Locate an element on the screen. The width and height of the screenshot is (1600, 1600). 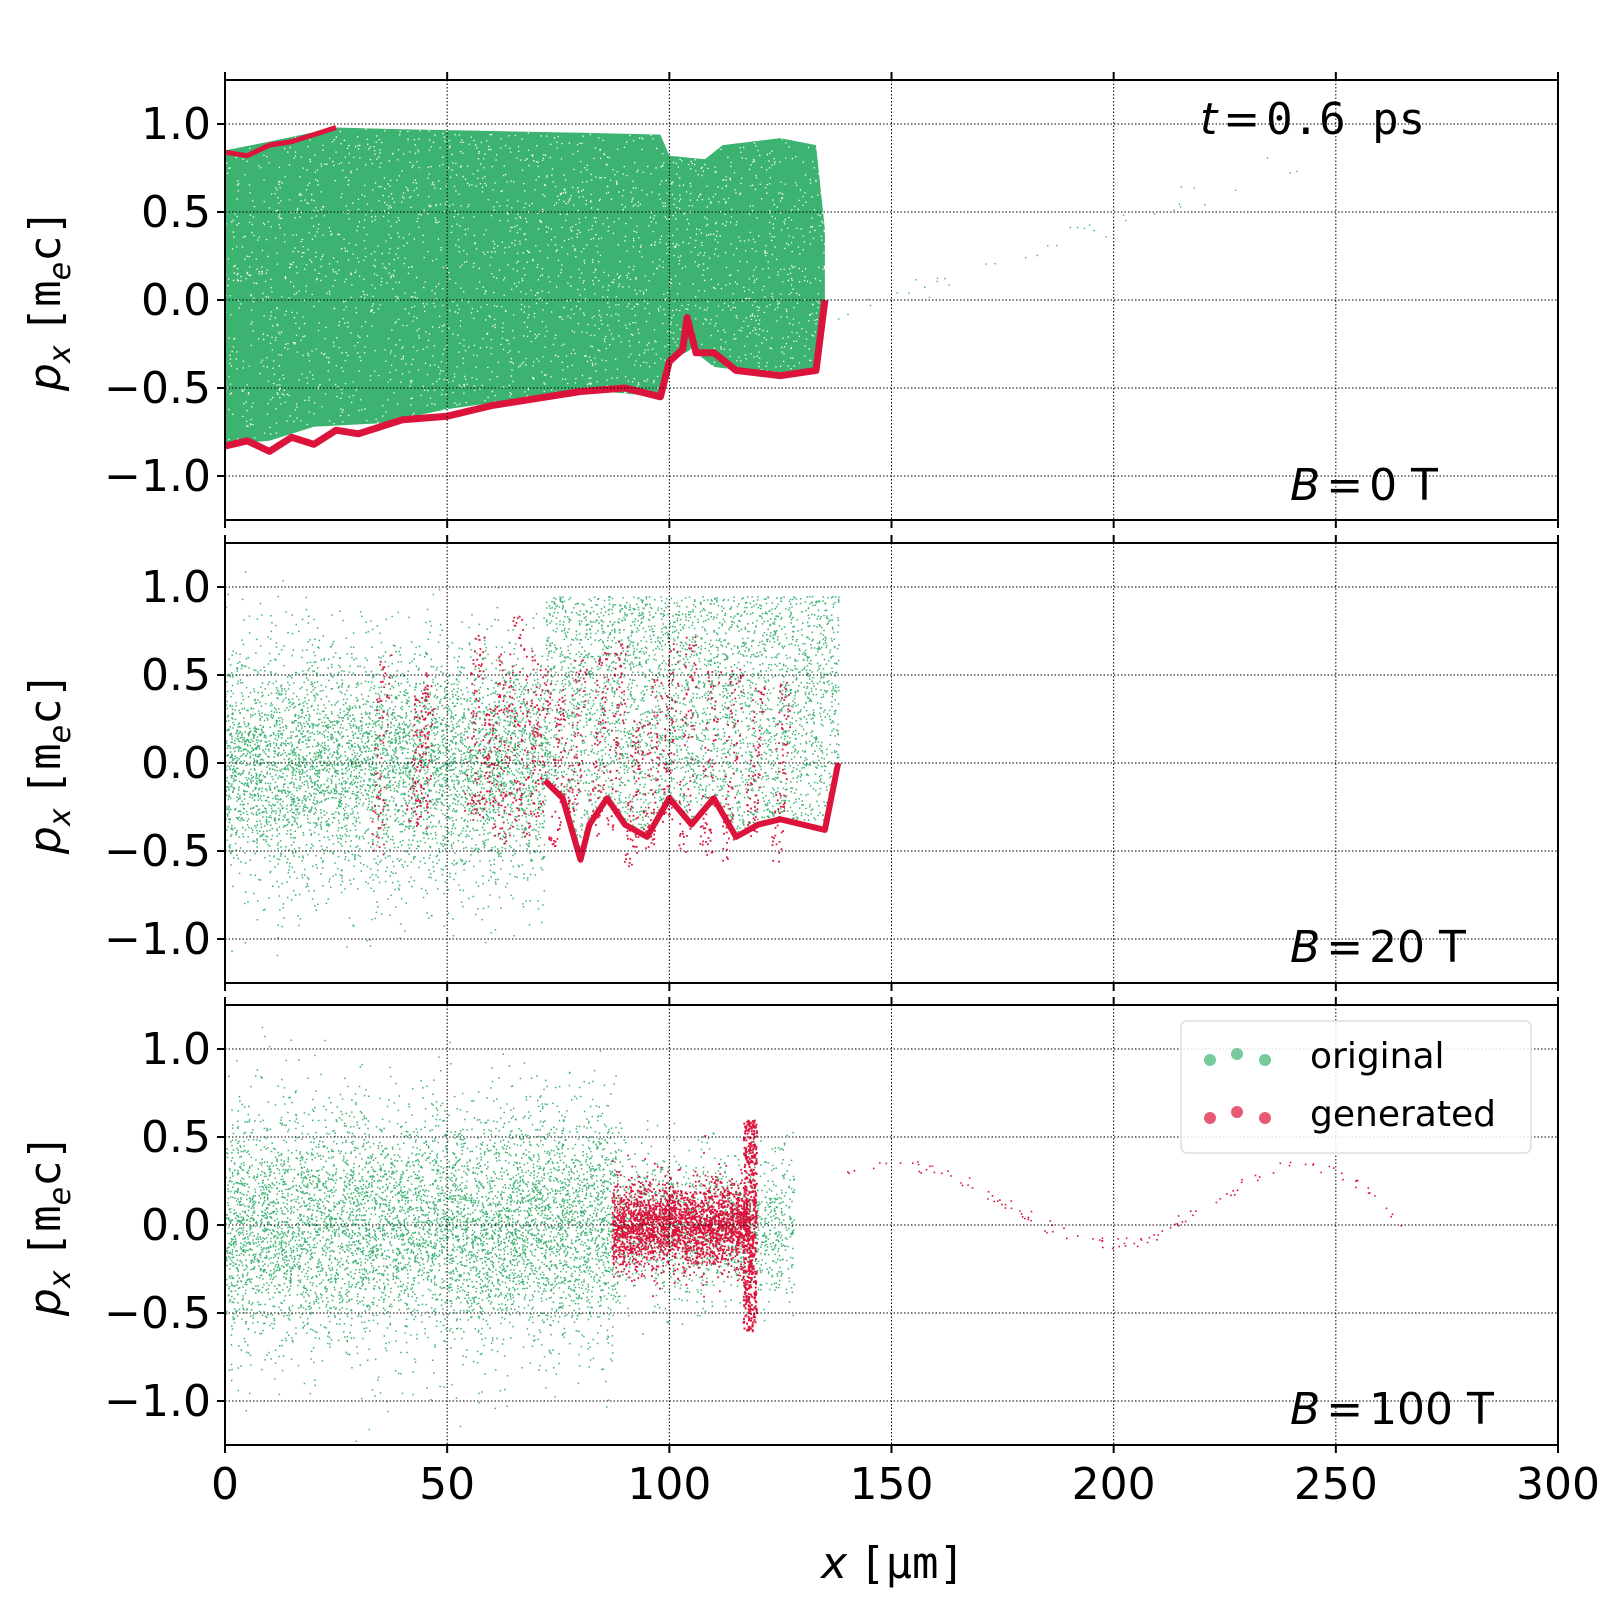
x-tick-label: 50 is located at coordinates (447, 1484).